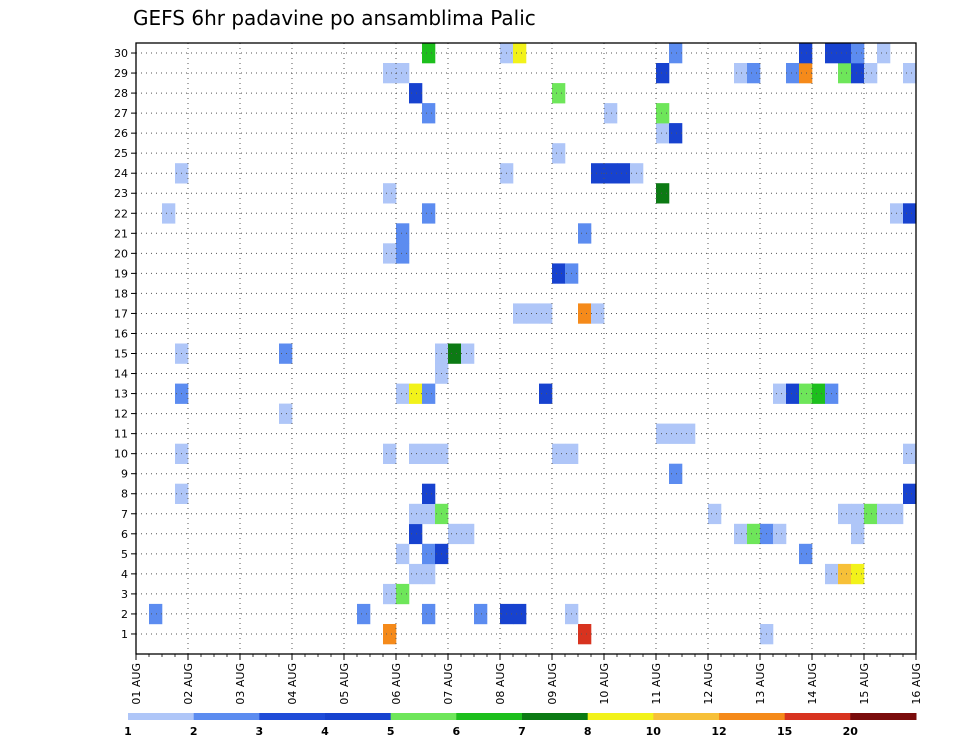 The width and height of the screenshot is (960, 742). I want to click on colorbar-label: 15, so click(784, 731).